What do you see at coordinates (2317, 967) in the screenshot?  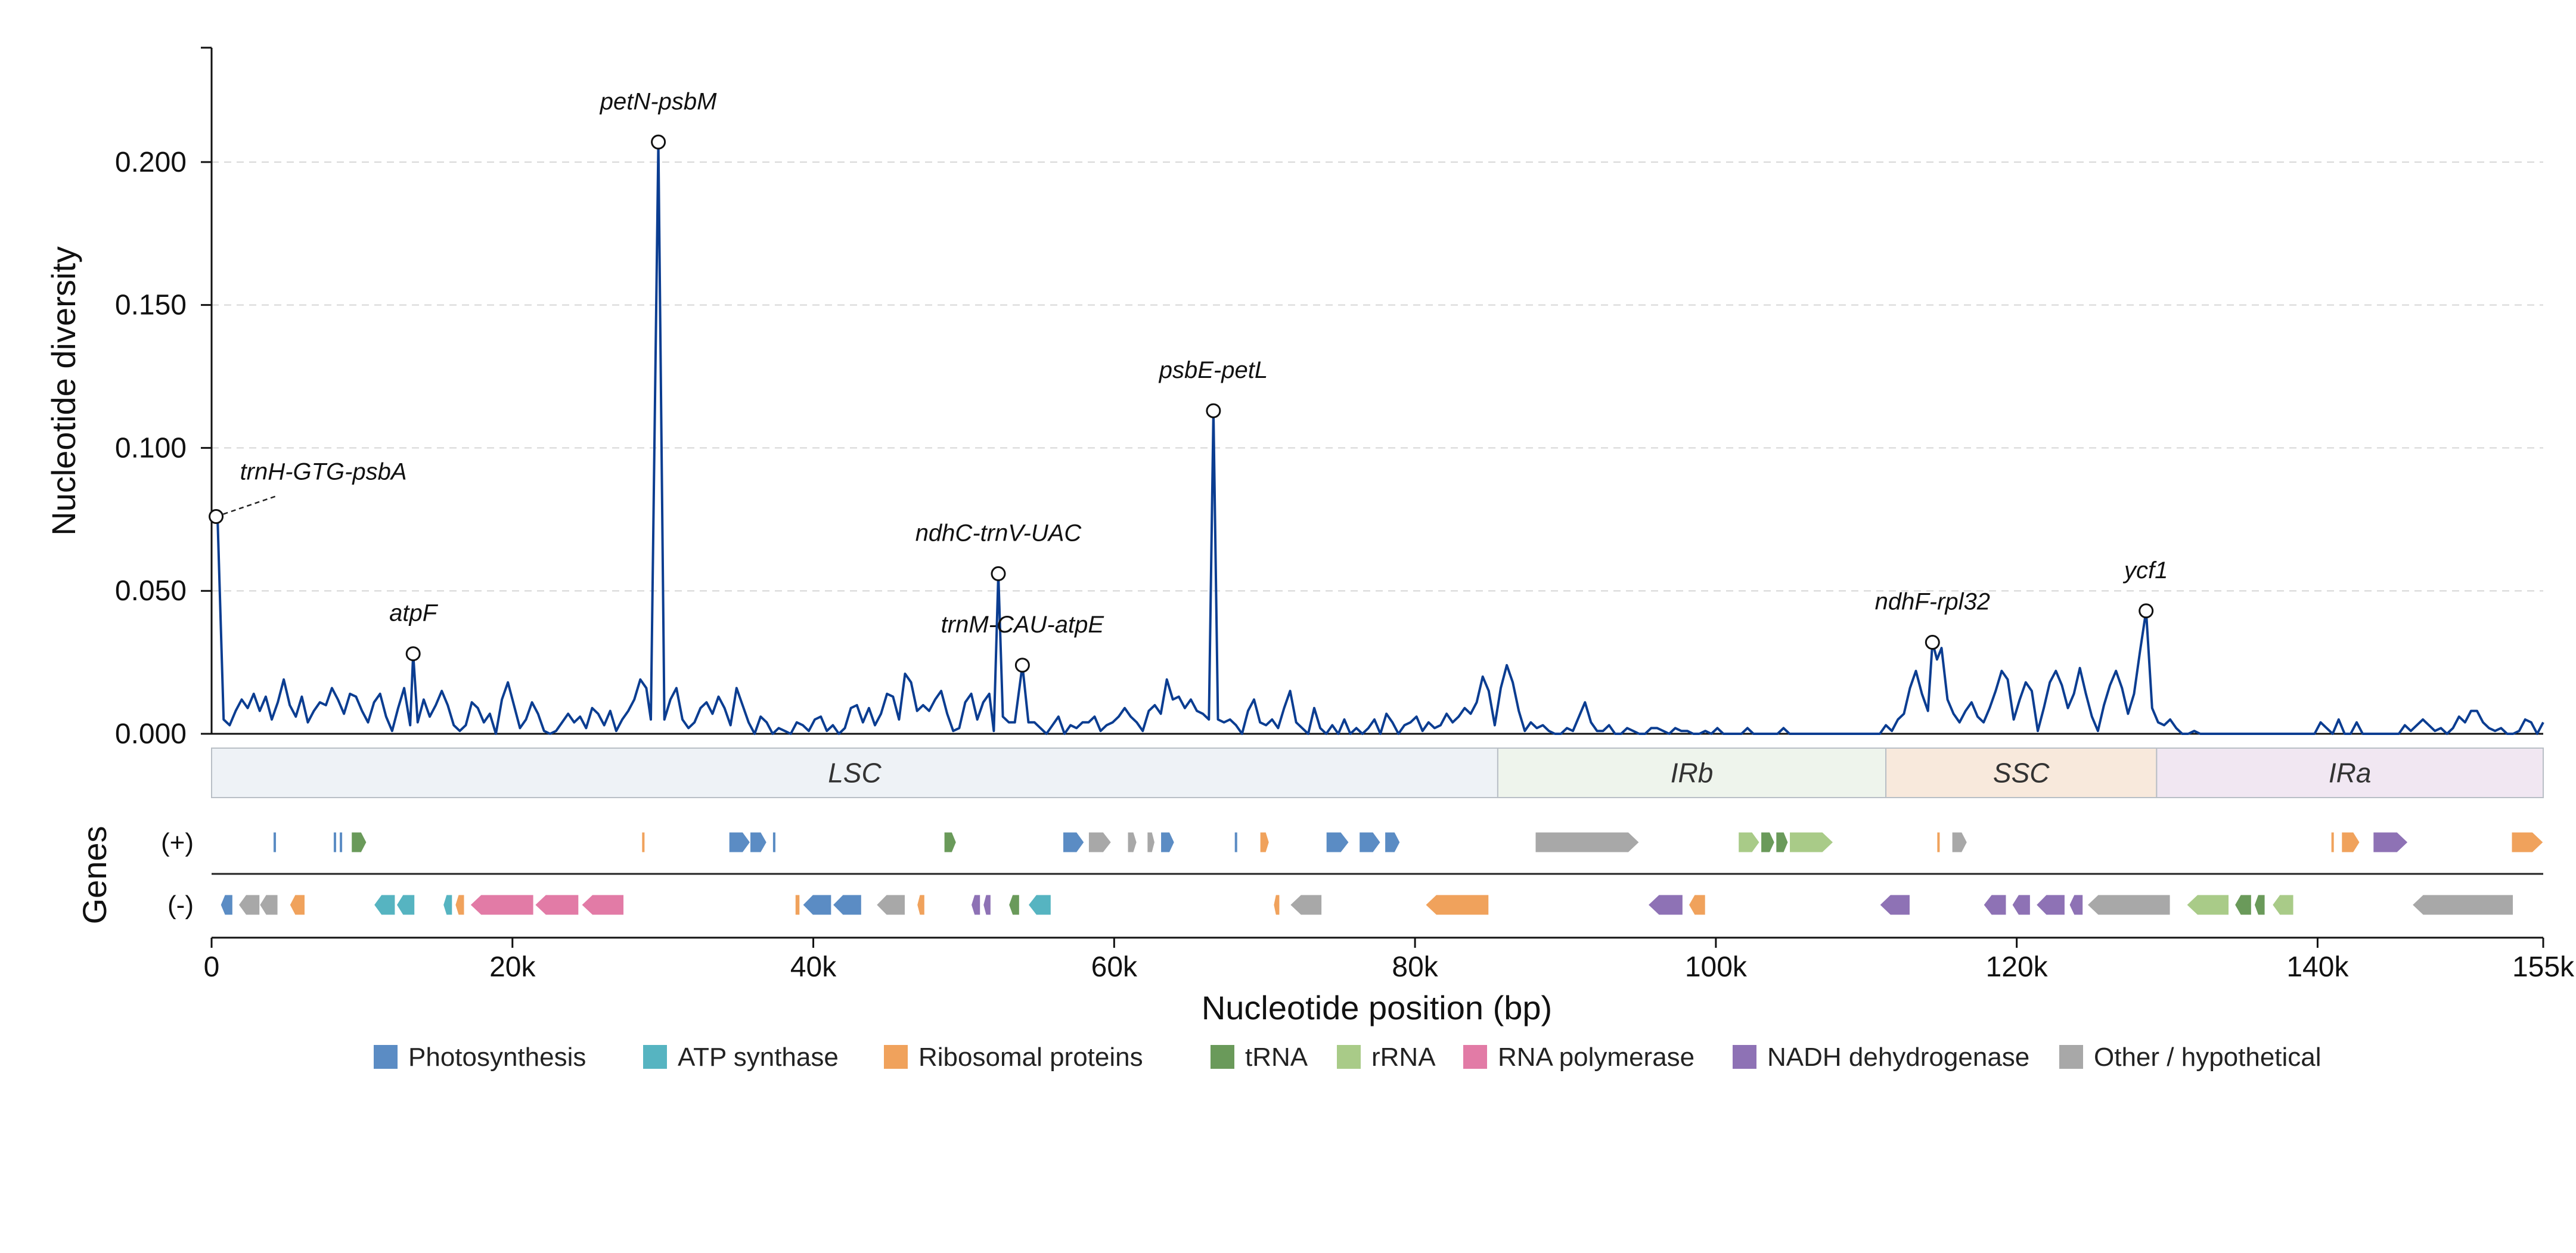 I see `x-tick-label: 140k` at bounding box center [2317, 967].